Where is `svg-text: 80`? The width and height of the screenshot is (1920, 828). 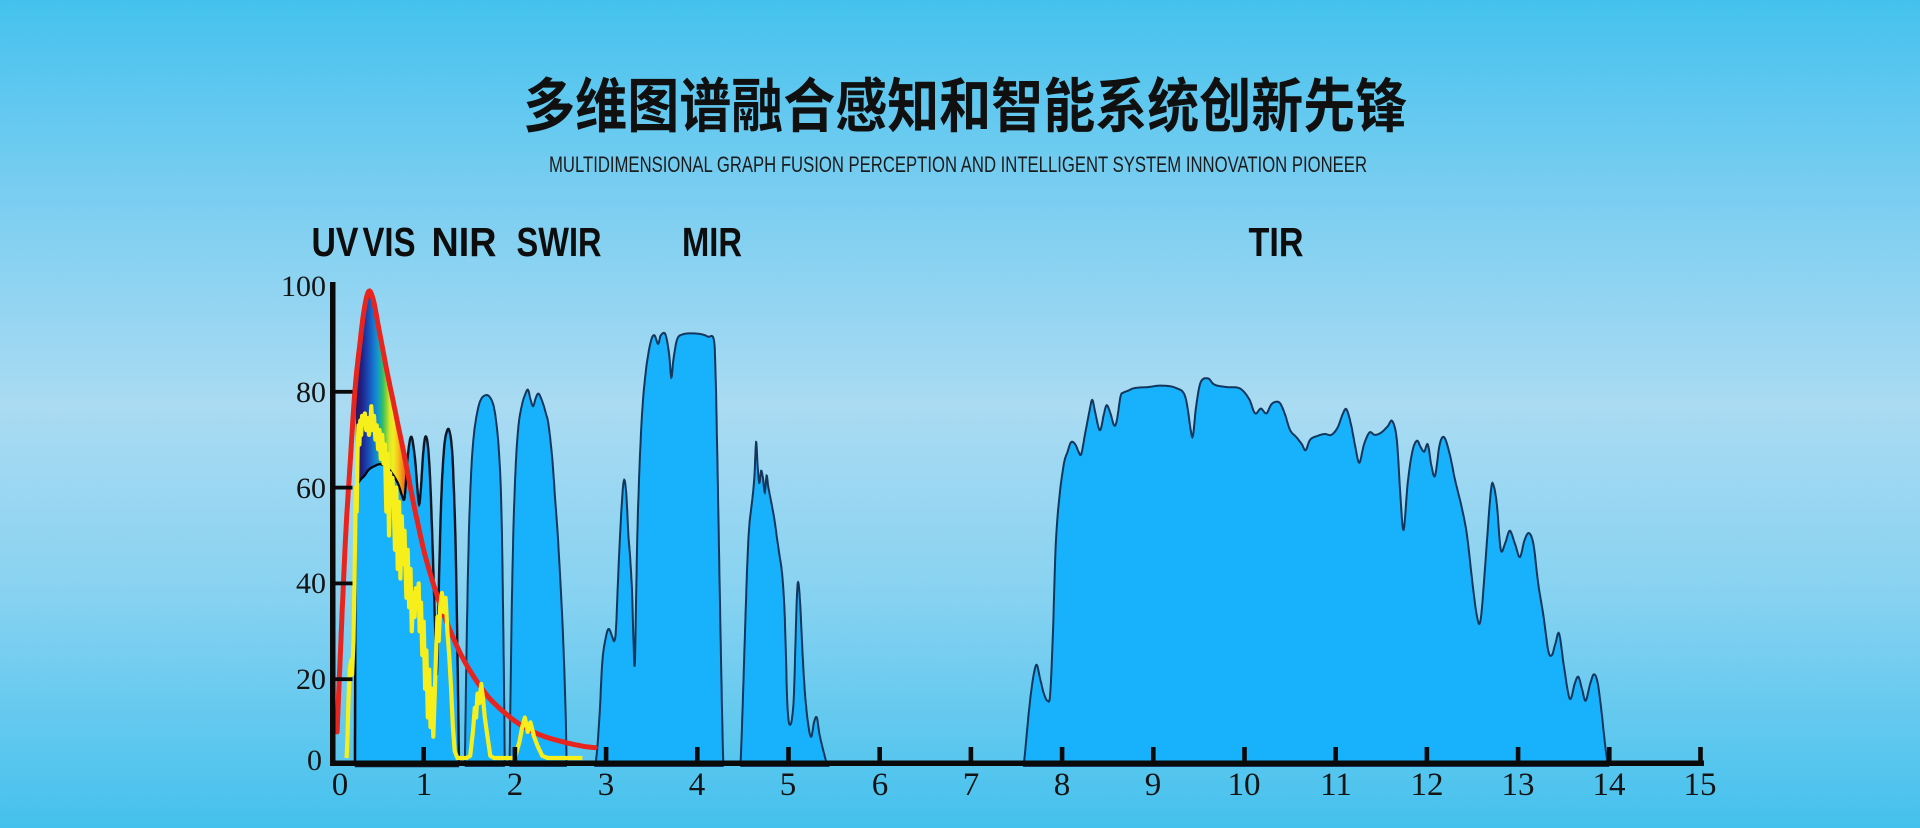
svg-text: 80 is located at coordinates (311, 392).